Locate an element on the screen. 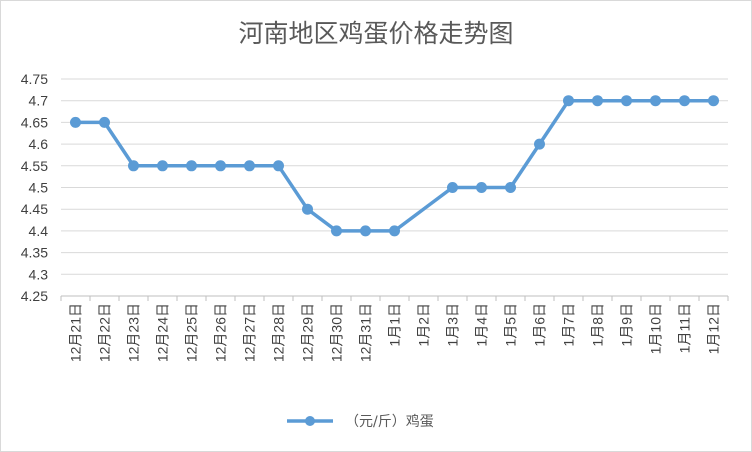 This screenshot has width=752, height=452. x-tick-label: 1月8日 is located at coordinates (598, 325).